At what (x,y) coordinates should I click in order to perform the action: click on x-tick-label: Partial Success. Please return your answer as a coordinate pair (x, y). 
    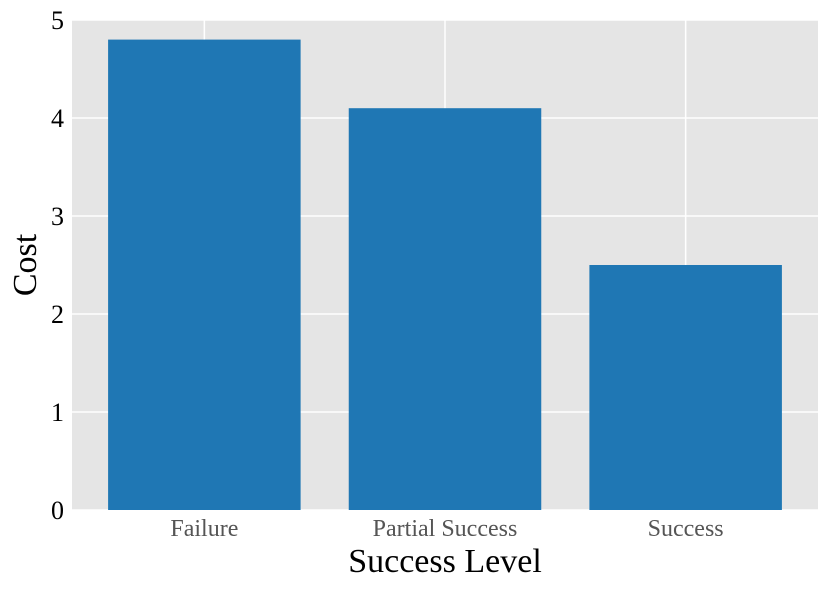
    Looking at the image, I should click on (445, 529).